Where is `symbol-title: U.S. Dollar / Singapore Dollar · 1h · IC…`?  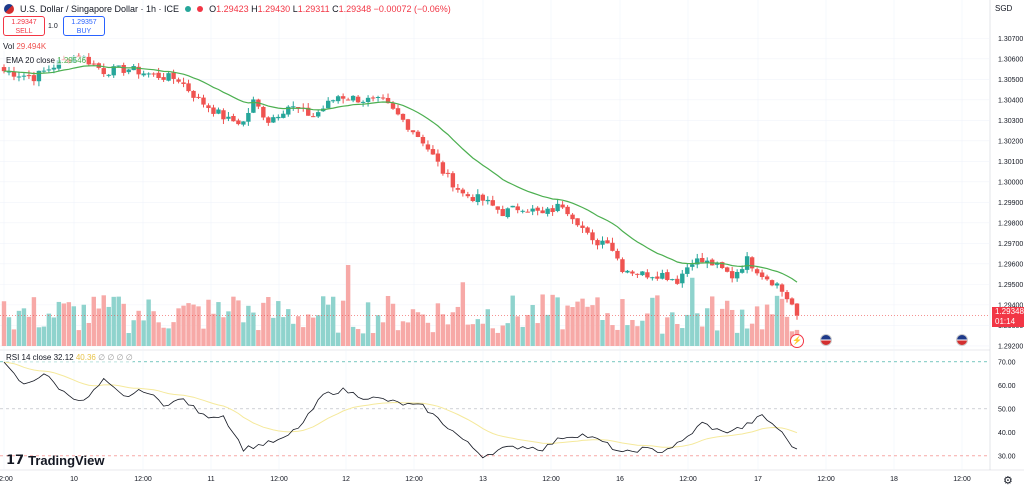 symbol-title: U.S. Dollar / Singapore Dollar · 1h · IC… is located at coordinates (99, 9).